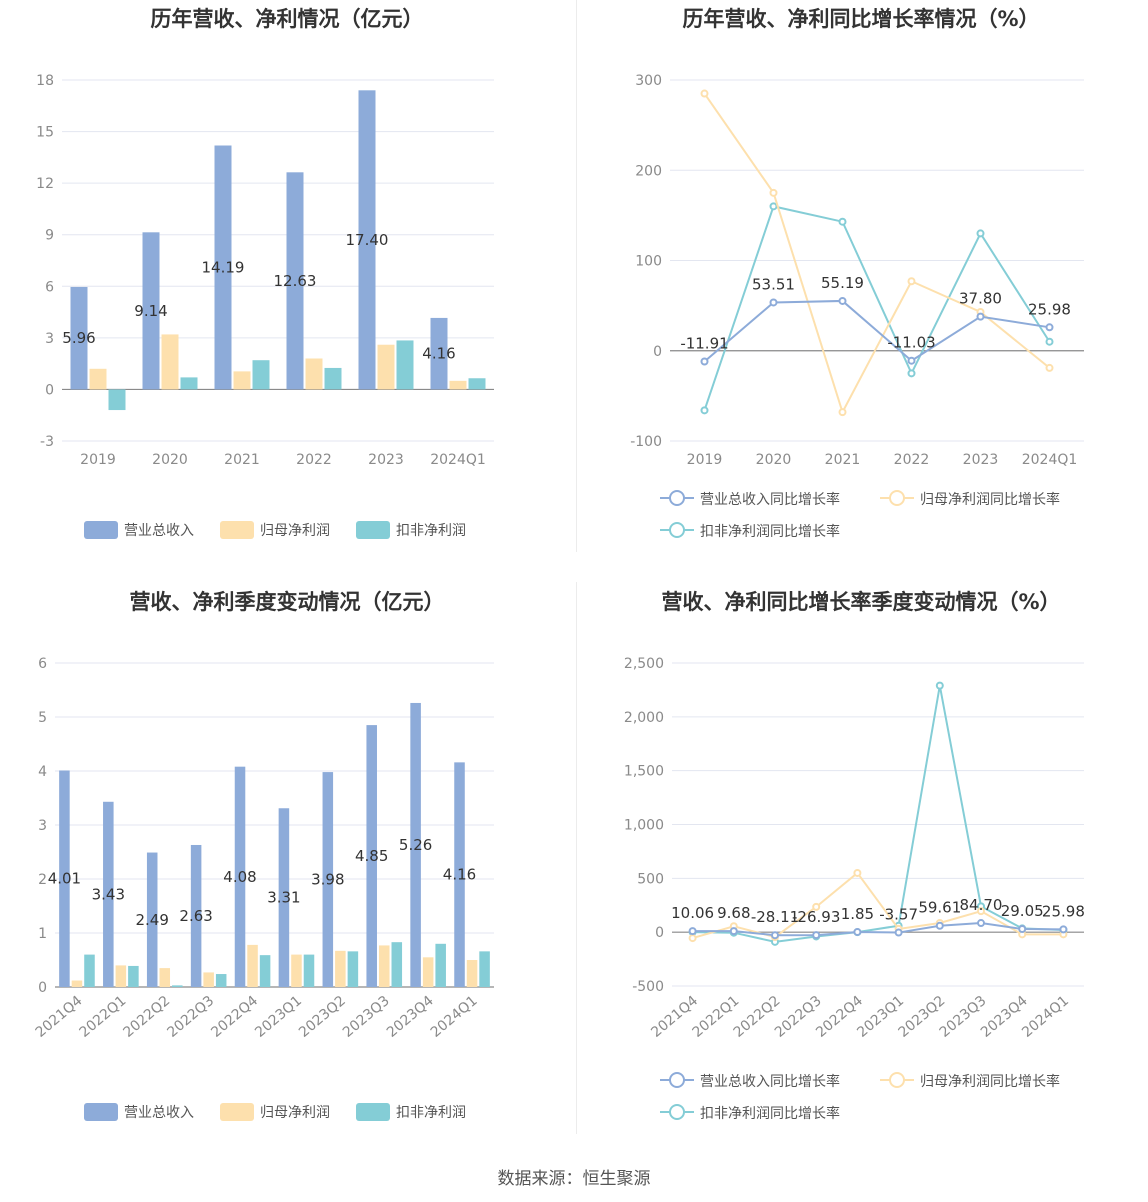 This screenshot has width=1148, height=1202. Describe the element at coordinates (644, 718) in the screenshot. I see `y-tick-label: 2,000` at that location.